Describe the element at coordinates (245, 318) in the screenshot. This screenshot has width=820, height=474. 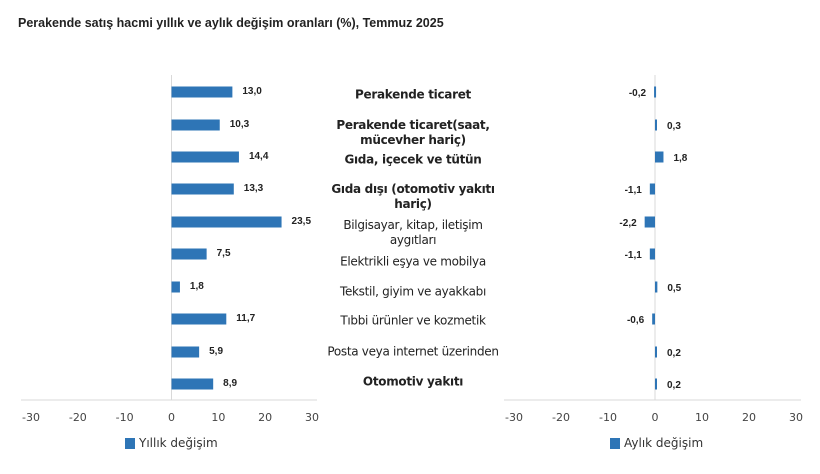
I see `data-label: 11,7` at that location.